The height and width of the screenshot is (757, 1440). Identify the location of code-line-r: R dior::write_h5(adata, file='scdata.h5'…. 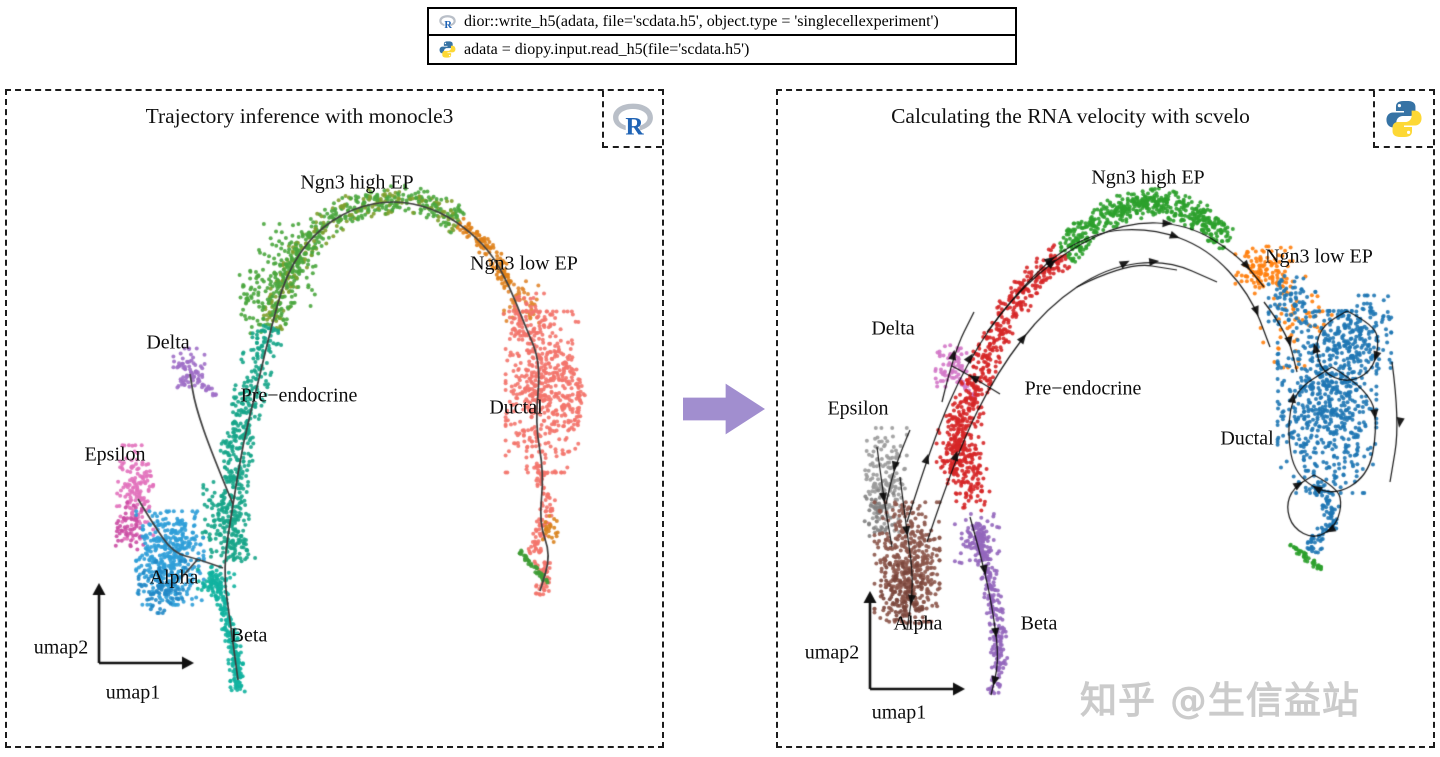
(722, 22).